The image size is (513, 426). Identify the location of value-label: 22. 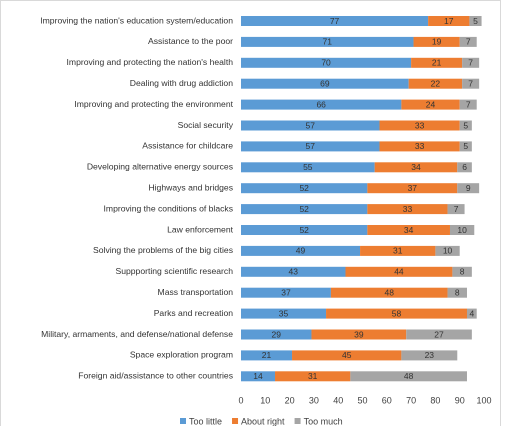
(436, 83).